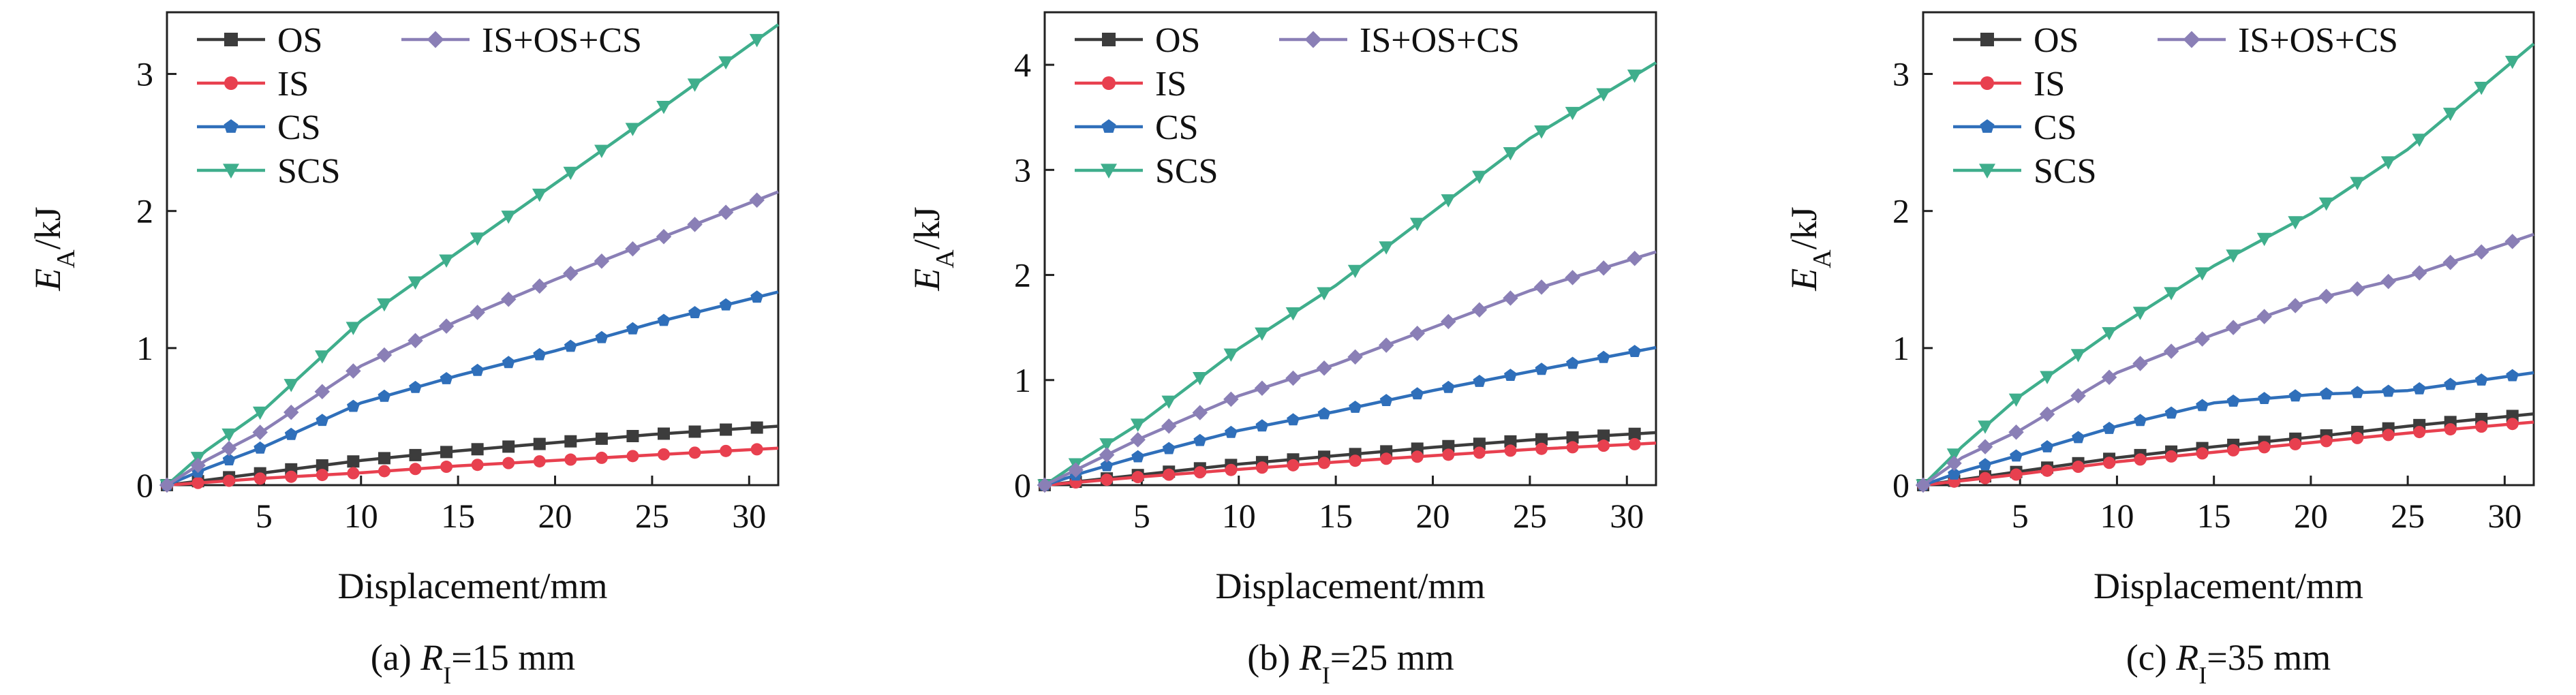  Describe the element at coordinates (2228, 663) in the screenshot. I see `panel-caption: (c) RI=35 mm` at that location.